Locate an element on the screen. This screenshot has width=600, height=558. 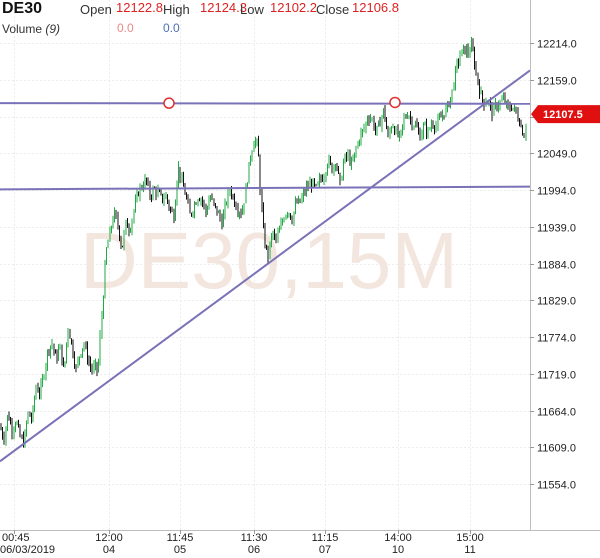
y-tick-label: 11884.0 is located at coordinates (556, 266).